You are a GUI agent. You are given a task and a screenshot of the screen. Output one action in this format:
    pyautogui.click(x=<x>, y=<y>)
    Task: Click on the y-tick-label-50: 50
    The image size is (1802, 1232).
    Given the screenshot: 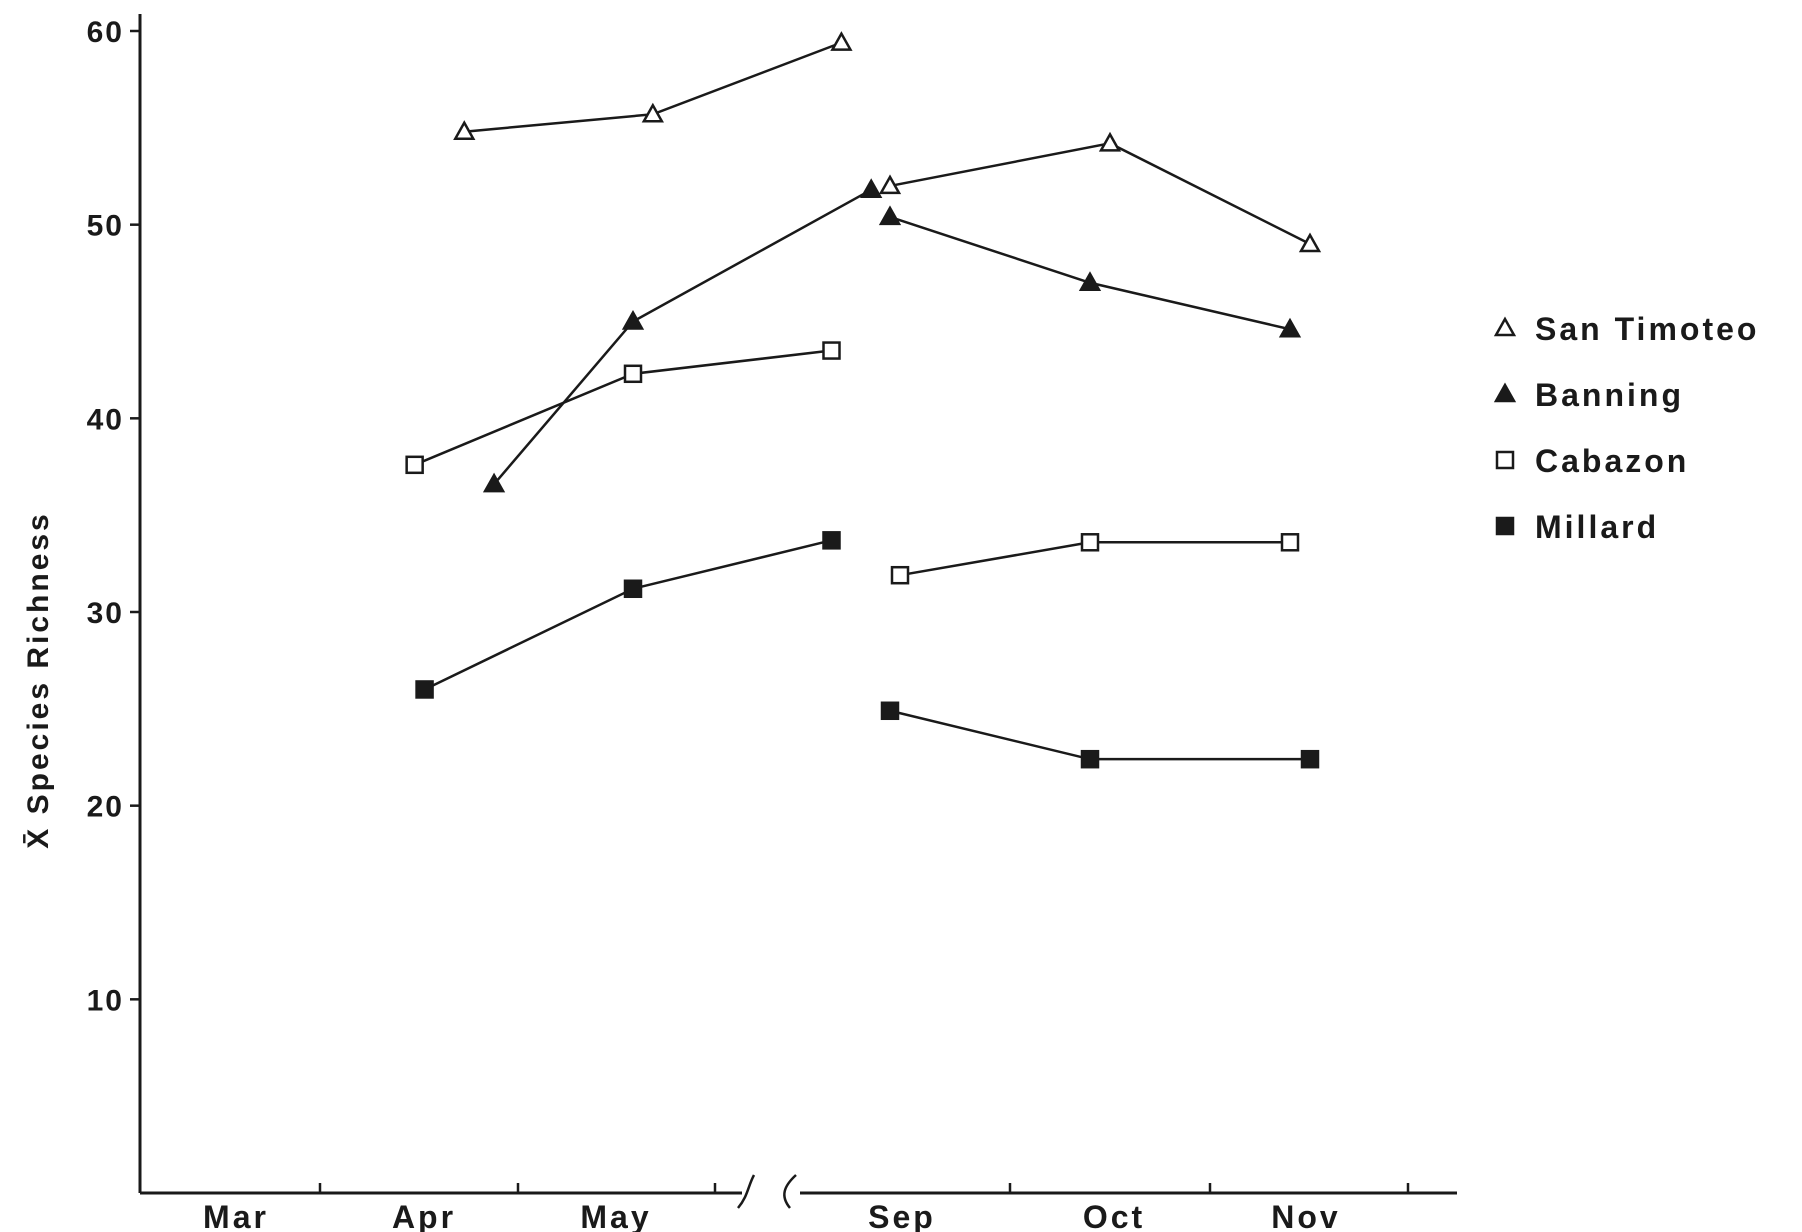 What is the action you would take?
    pyautogui.click(x=105, y=226)
    